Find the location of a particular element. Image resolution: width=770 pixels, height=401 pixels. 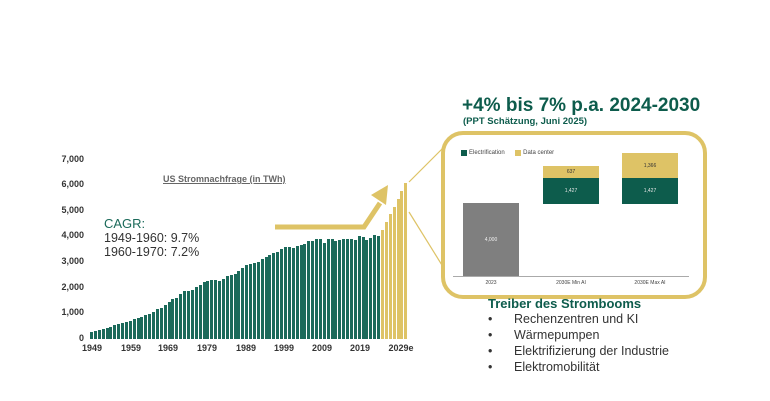

inset-legend: Electrification Data center is located at coordinates (510, 153).